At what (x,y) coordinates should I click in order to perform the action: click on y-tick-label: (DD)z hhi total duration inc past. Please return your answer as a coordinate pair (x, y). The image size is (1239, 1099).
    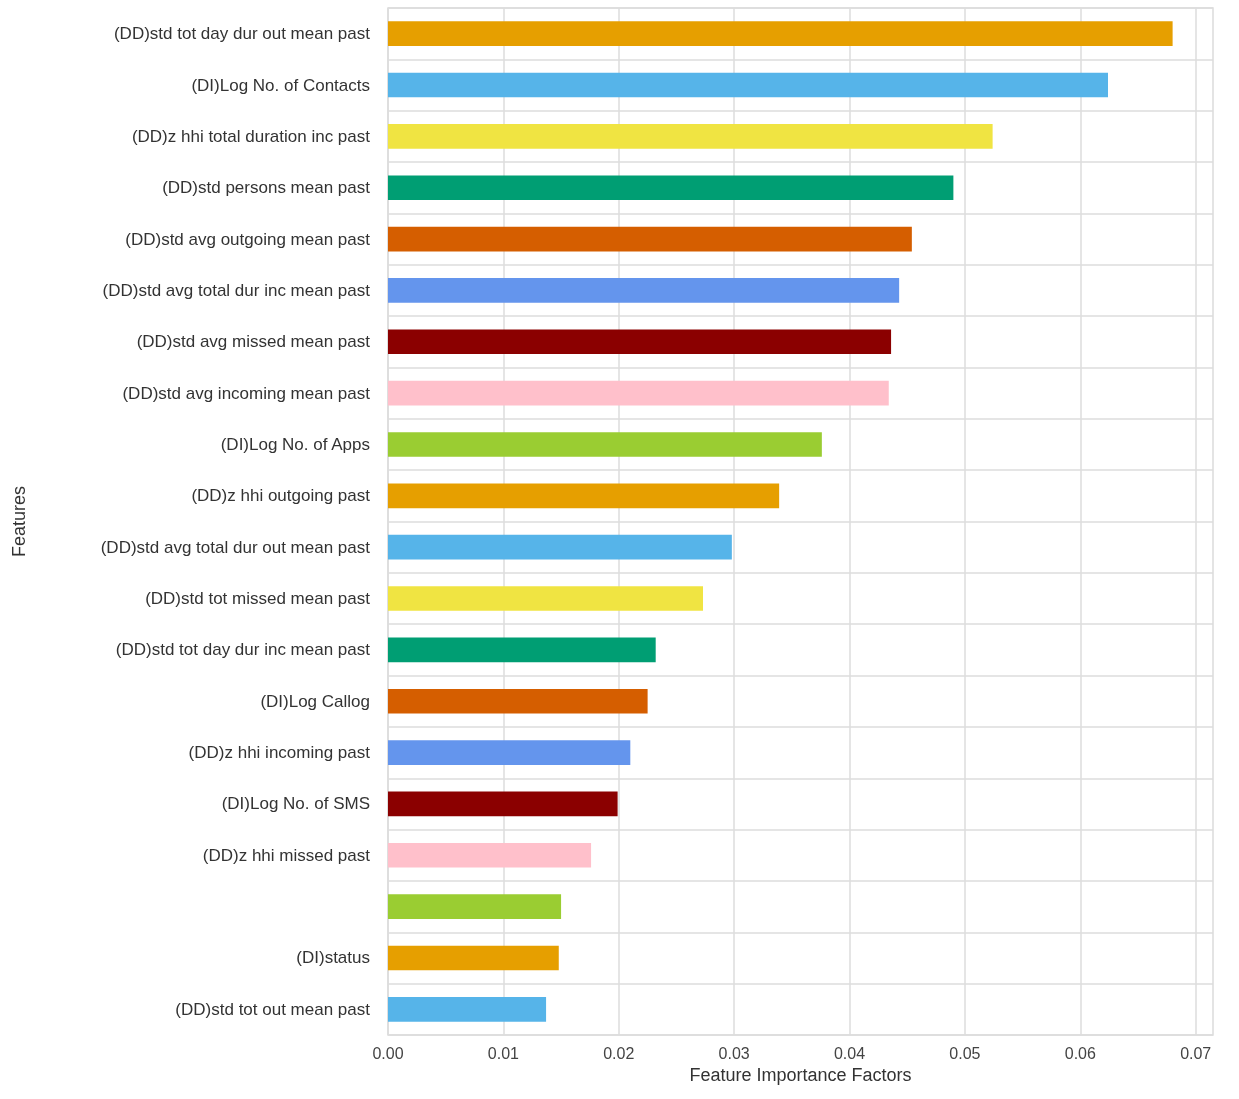
    Looking at the image, I should click on (251, 136).